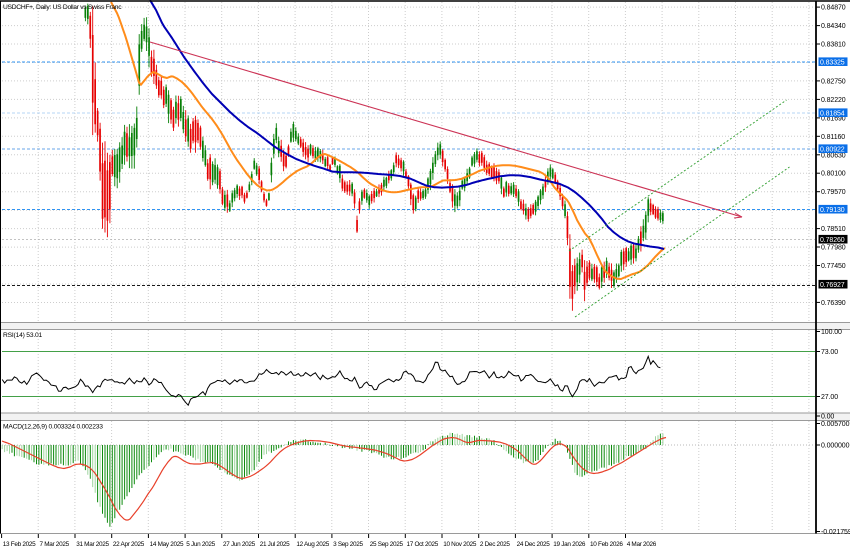  I want to click on svg-text: 22 Apr 2025, so click(129, 544).